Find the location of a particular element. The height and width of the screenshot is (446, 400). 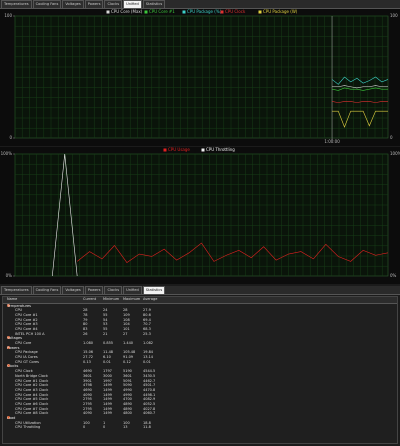

sensor-value: 69.4 is located at coordinates (147, 319).